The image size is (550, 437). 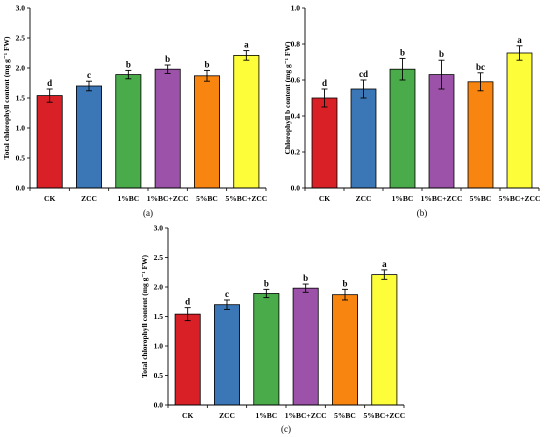 What do you see at coordinates (287, 97) in the screenshot?
I see `y-axis-label: Chlorophyll b content (mg g⁻¹ FW)` at bounding box center [287, 97].